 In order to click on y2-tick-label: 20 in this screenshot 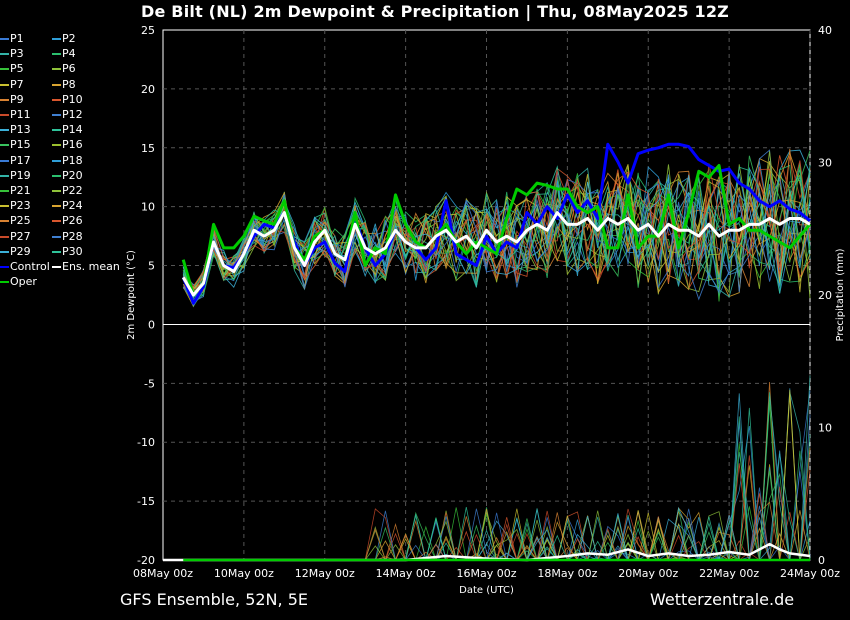, I will do `click(825, 295)`.